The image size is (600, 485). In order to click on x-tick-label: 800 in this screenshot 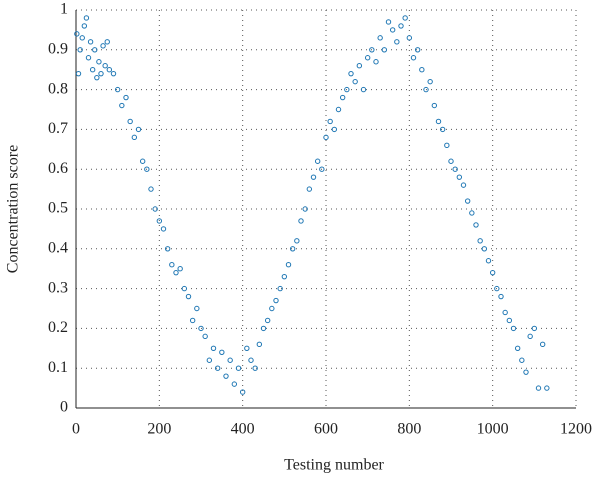, I will do `click(409, 429)`.